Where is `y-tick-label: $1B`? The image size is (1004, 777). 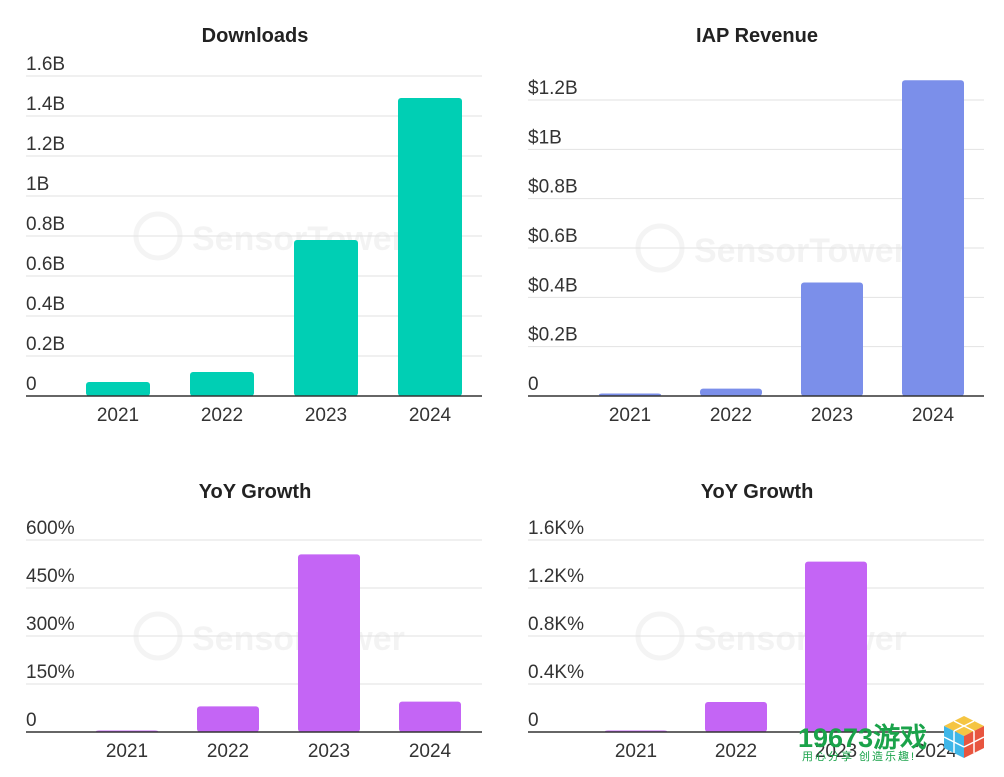 y-tick-label: $1B is located at coordinates (545, 137).